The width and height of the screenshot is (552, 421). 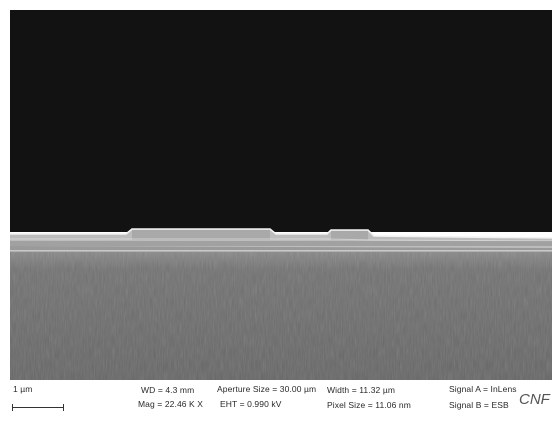 I want to click on aperture-size: Aperture Size = 30.00 µm, so click(x=267, y=389).